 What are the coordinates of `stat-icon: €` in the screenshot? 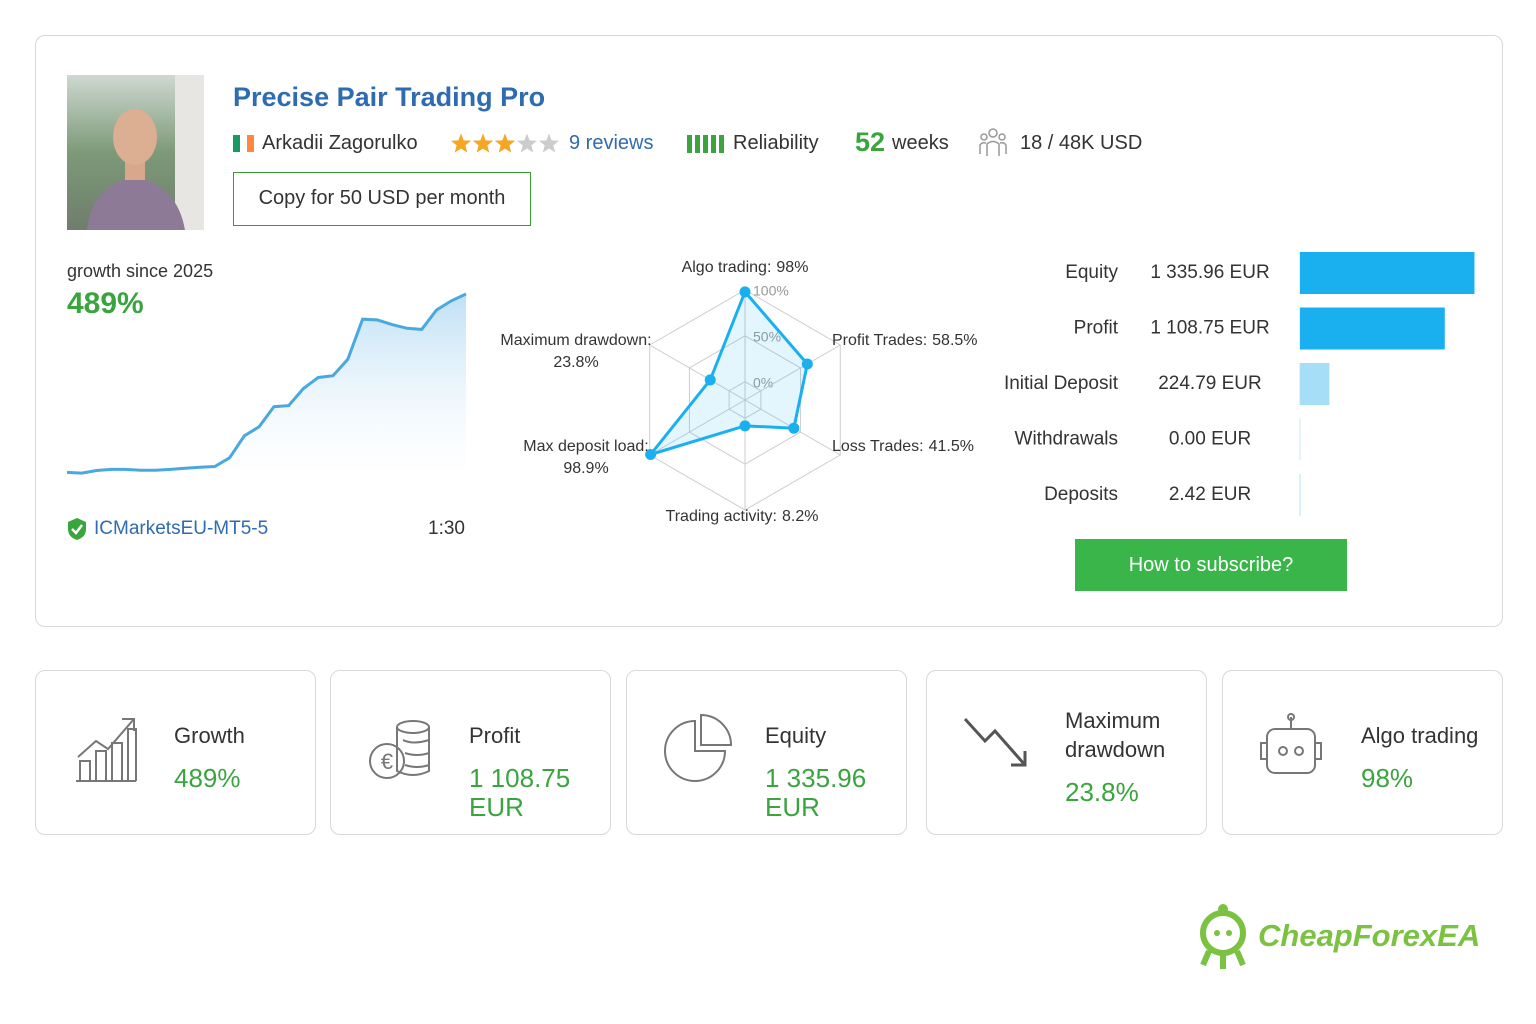 It's located at (399, 749).